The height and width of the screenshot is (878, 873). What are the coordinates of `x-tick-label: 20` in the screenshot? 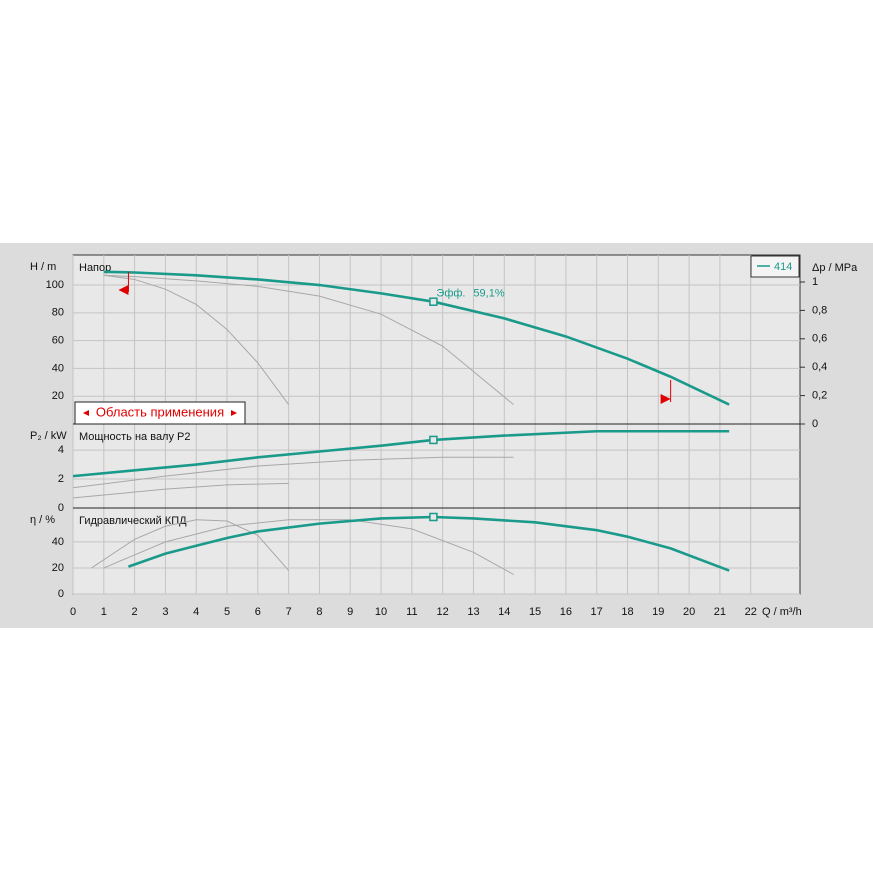 It's located at (689, 612).